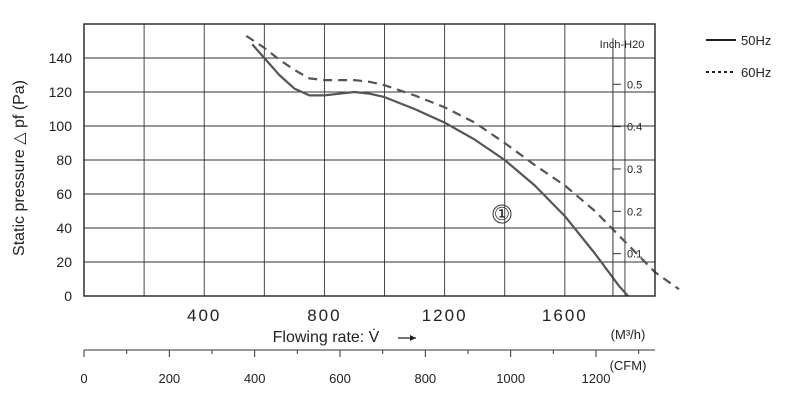 The width and height of the screenshot is (800, 411). Describe the element at coordinates (204, 315) in the screenshot. I see `x-tick-label: 400` at that location.